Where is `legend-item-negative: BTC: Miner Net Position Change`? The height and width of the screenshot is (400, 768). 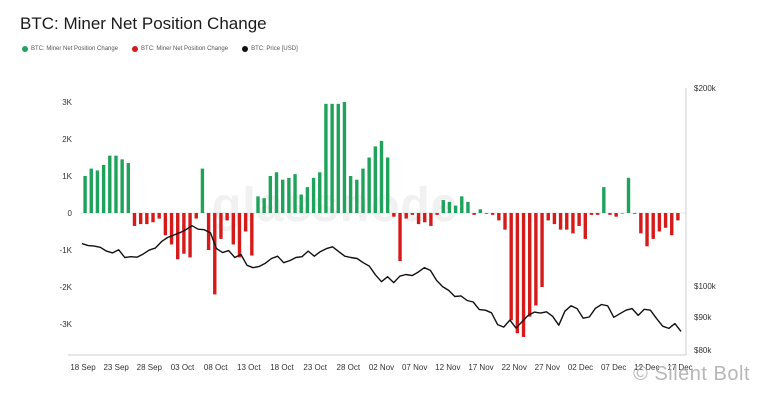
legend-item-negative: BTC: Miner Net Position Change is located at coordinates (180, 49).